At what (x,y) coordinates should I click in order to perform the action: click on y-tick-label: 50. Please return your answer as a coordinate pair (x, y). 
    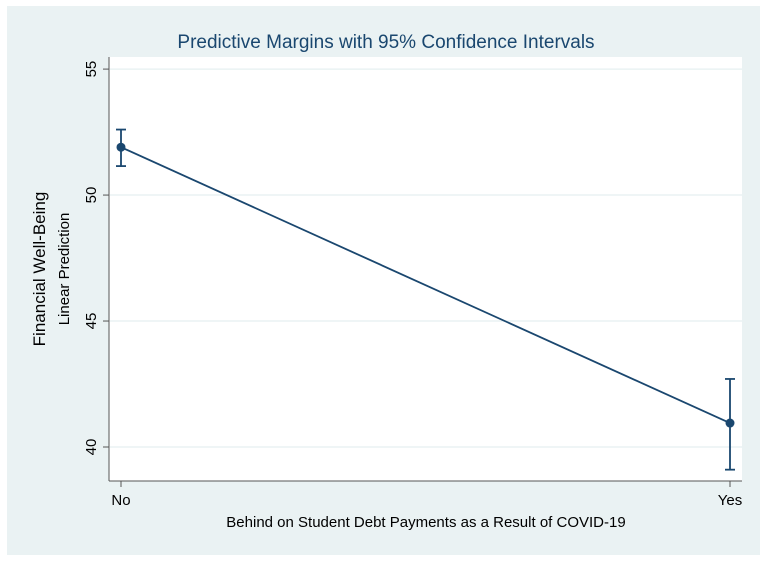
    Looking at the image, I should click on (91, 195).